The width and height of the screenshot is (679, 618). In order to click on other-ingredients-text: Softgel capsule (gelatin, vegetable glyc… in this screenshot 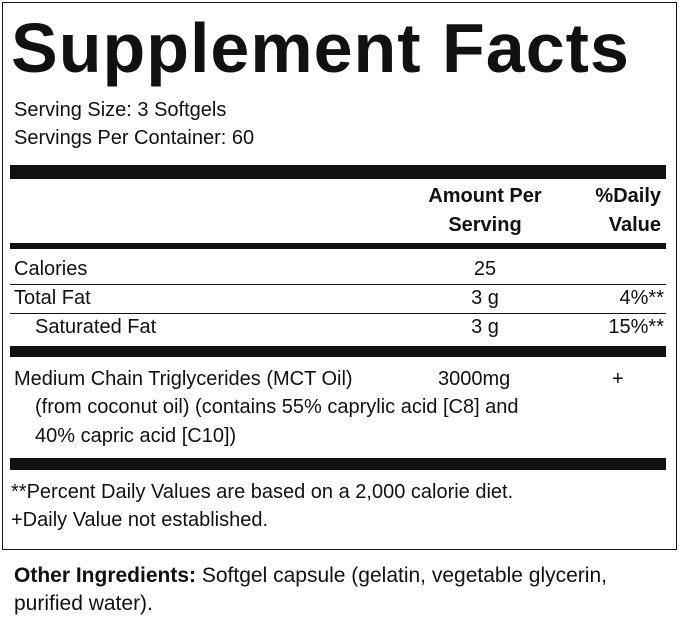, I will do `click(310, 589)`.